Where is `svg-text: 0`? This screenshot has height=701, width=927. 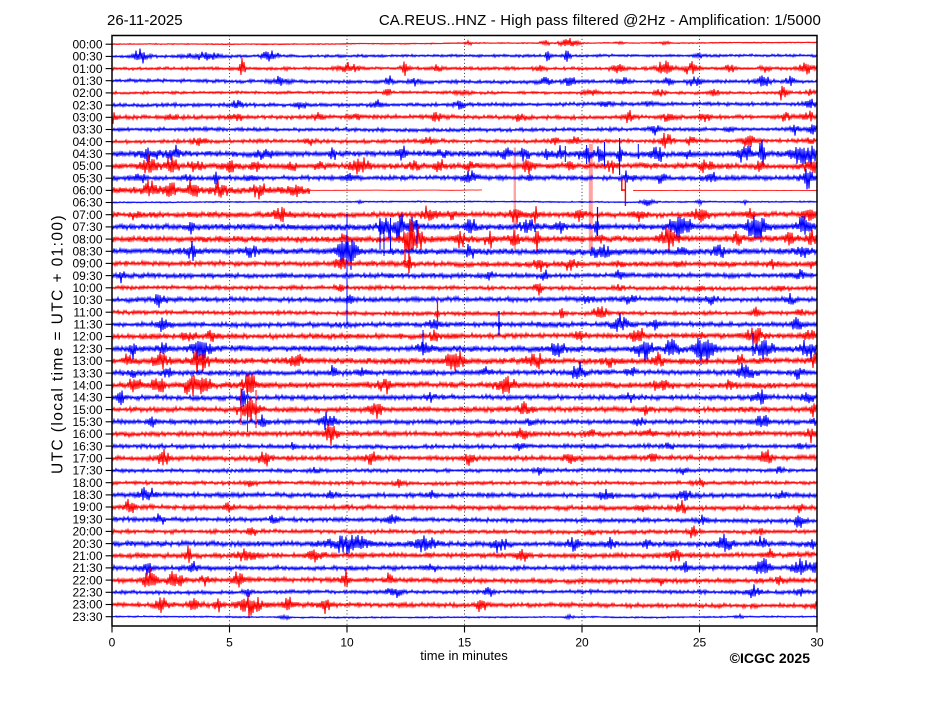
svg-text: 0 is located at coordinates (112, 643).